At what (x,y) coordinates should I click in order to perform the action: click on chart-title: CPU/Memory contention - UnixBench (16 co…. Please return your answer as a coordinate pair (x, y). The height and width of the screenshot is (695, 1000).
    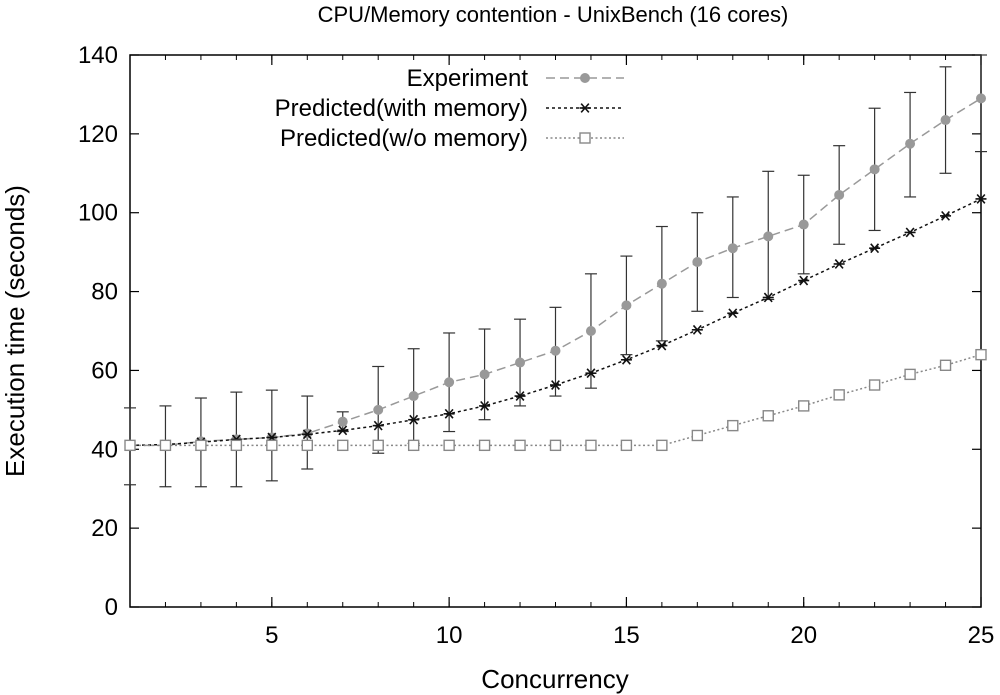
    Looking at the image, I should click on (553, 14).